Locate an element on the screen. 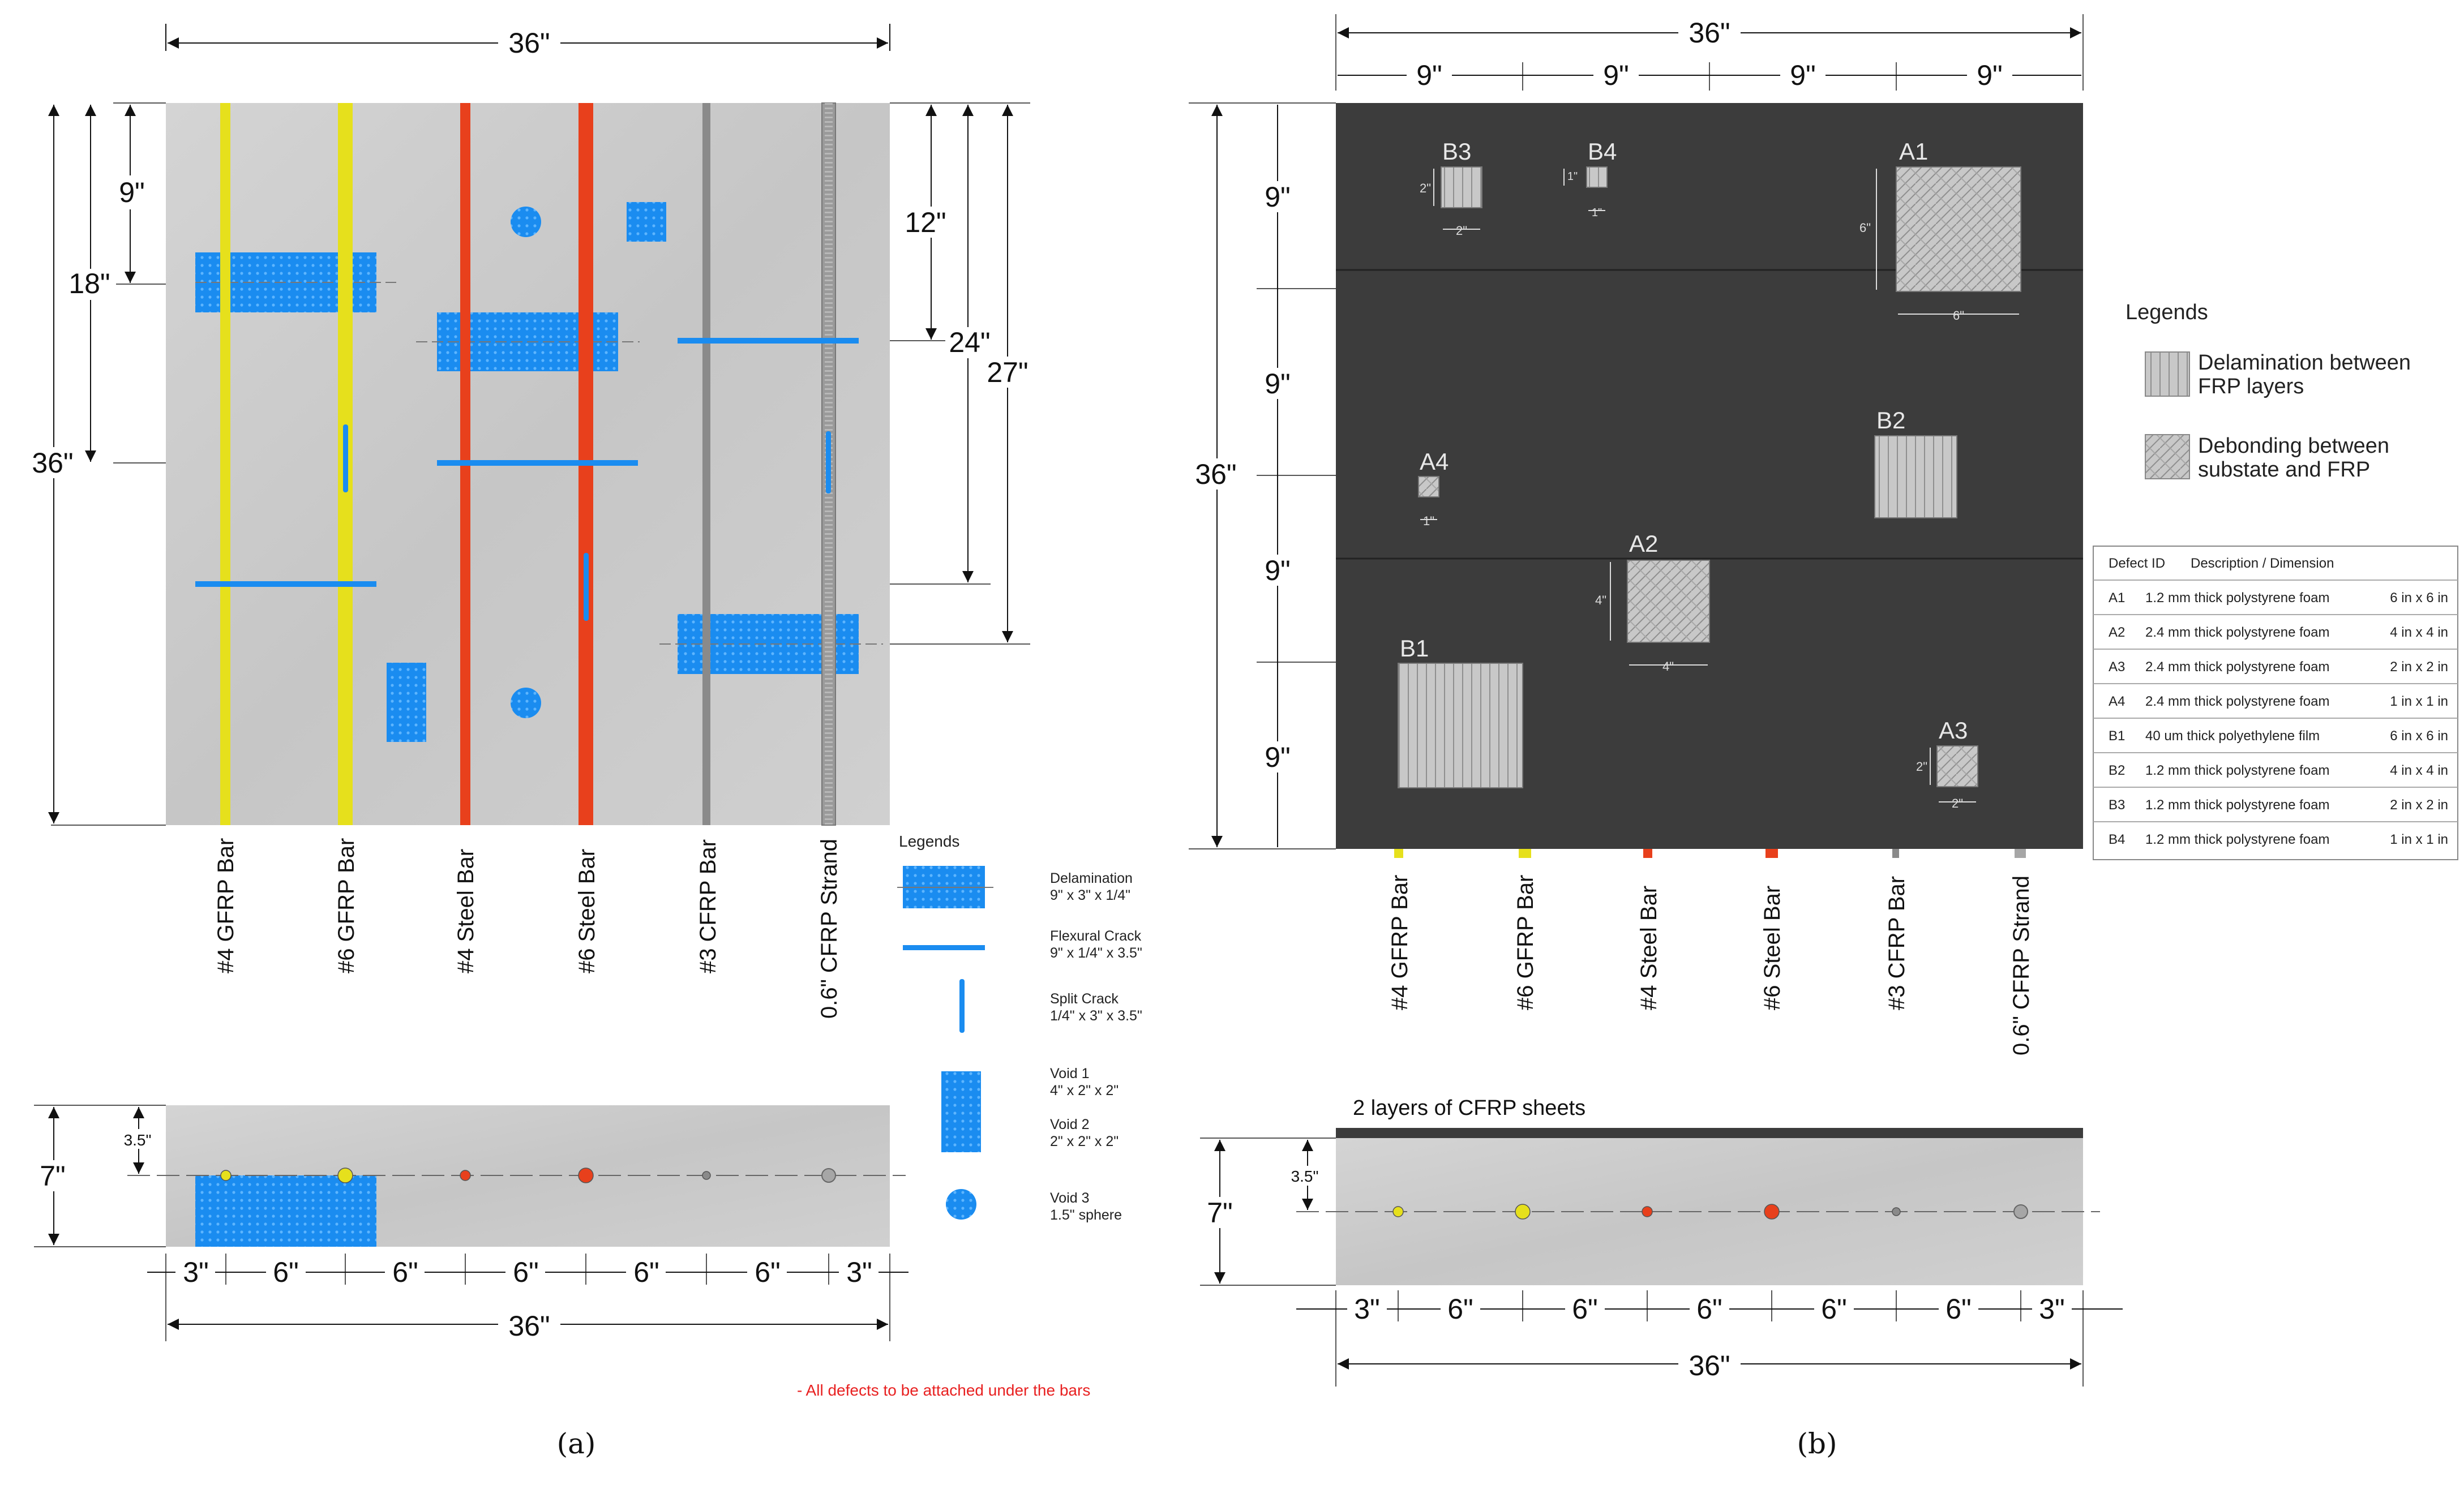 This screenshot has width=2464, height=1485. a-label-bar-5: #3 CFRP Bar is located at coordinates (709, 906).